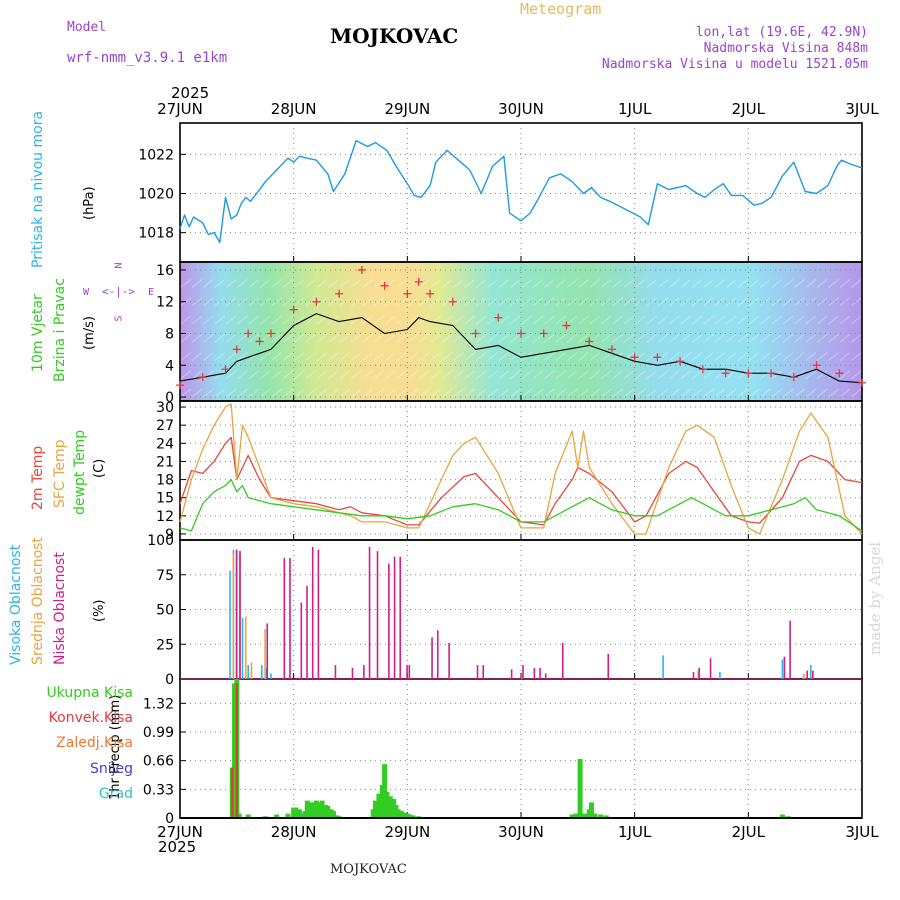 This screenshot has width=900, height=900. Describe the element at coordinates (521, 191) in the screenshot. I see `pressure-series-line` at that location.